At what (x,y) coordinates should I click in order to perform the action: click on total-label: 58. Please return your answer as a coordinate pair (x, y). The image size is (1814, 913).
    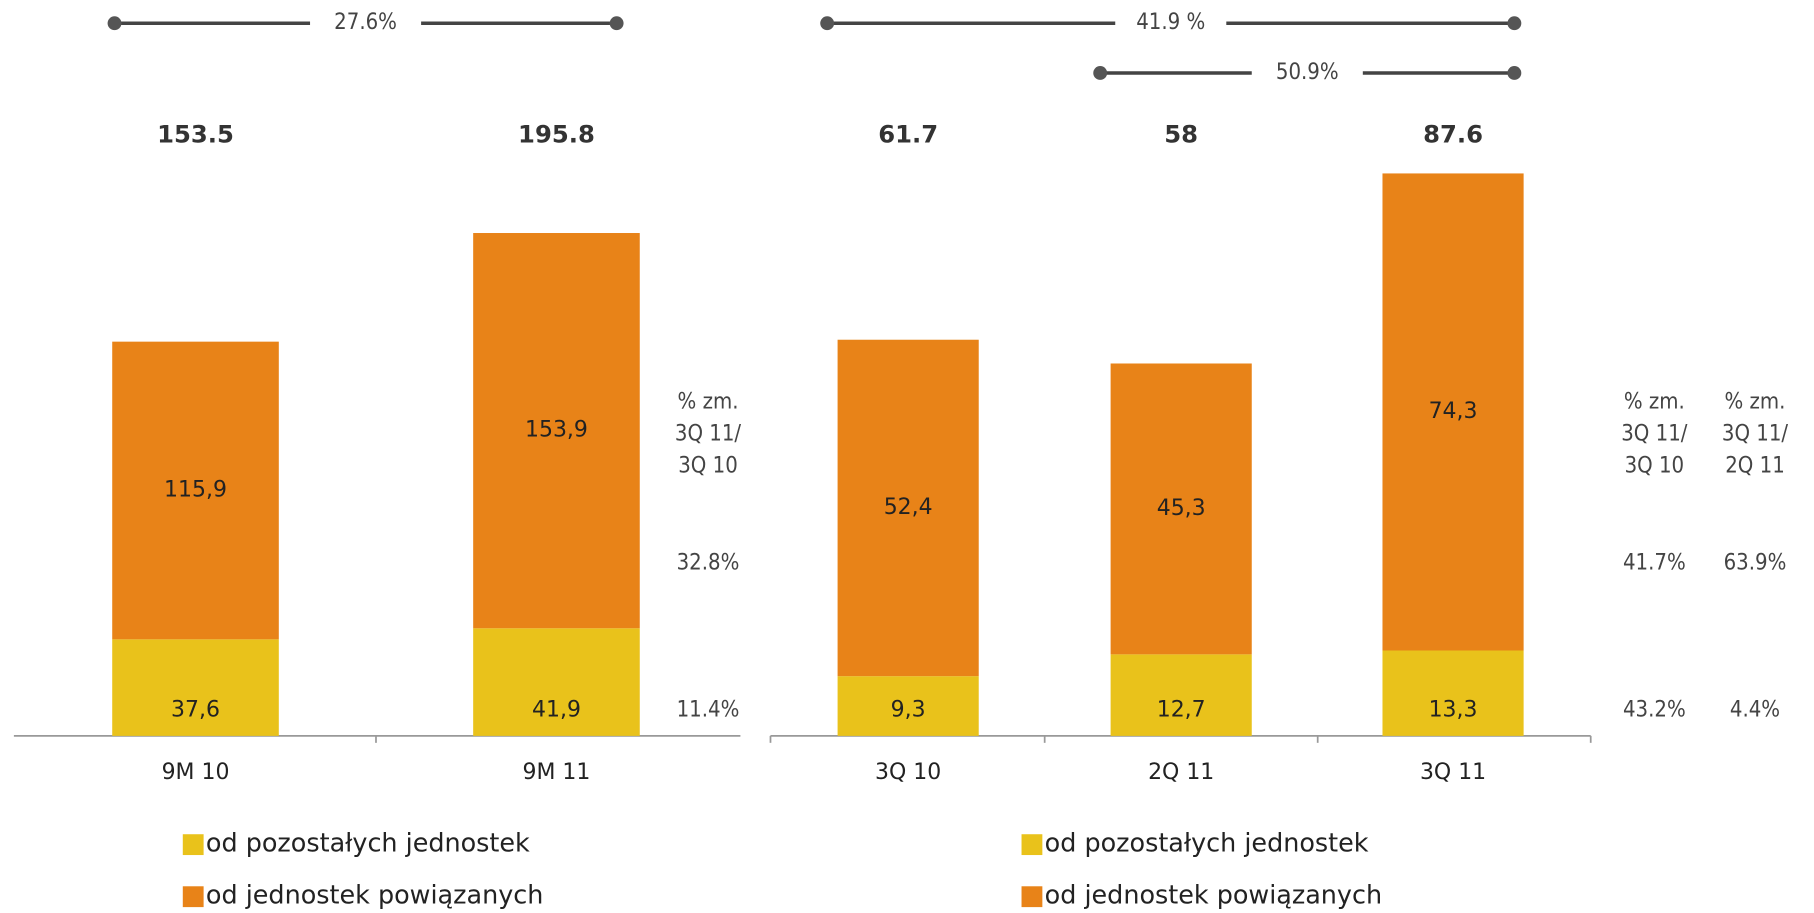
    Looking at the image, I should click on (1181, 133).